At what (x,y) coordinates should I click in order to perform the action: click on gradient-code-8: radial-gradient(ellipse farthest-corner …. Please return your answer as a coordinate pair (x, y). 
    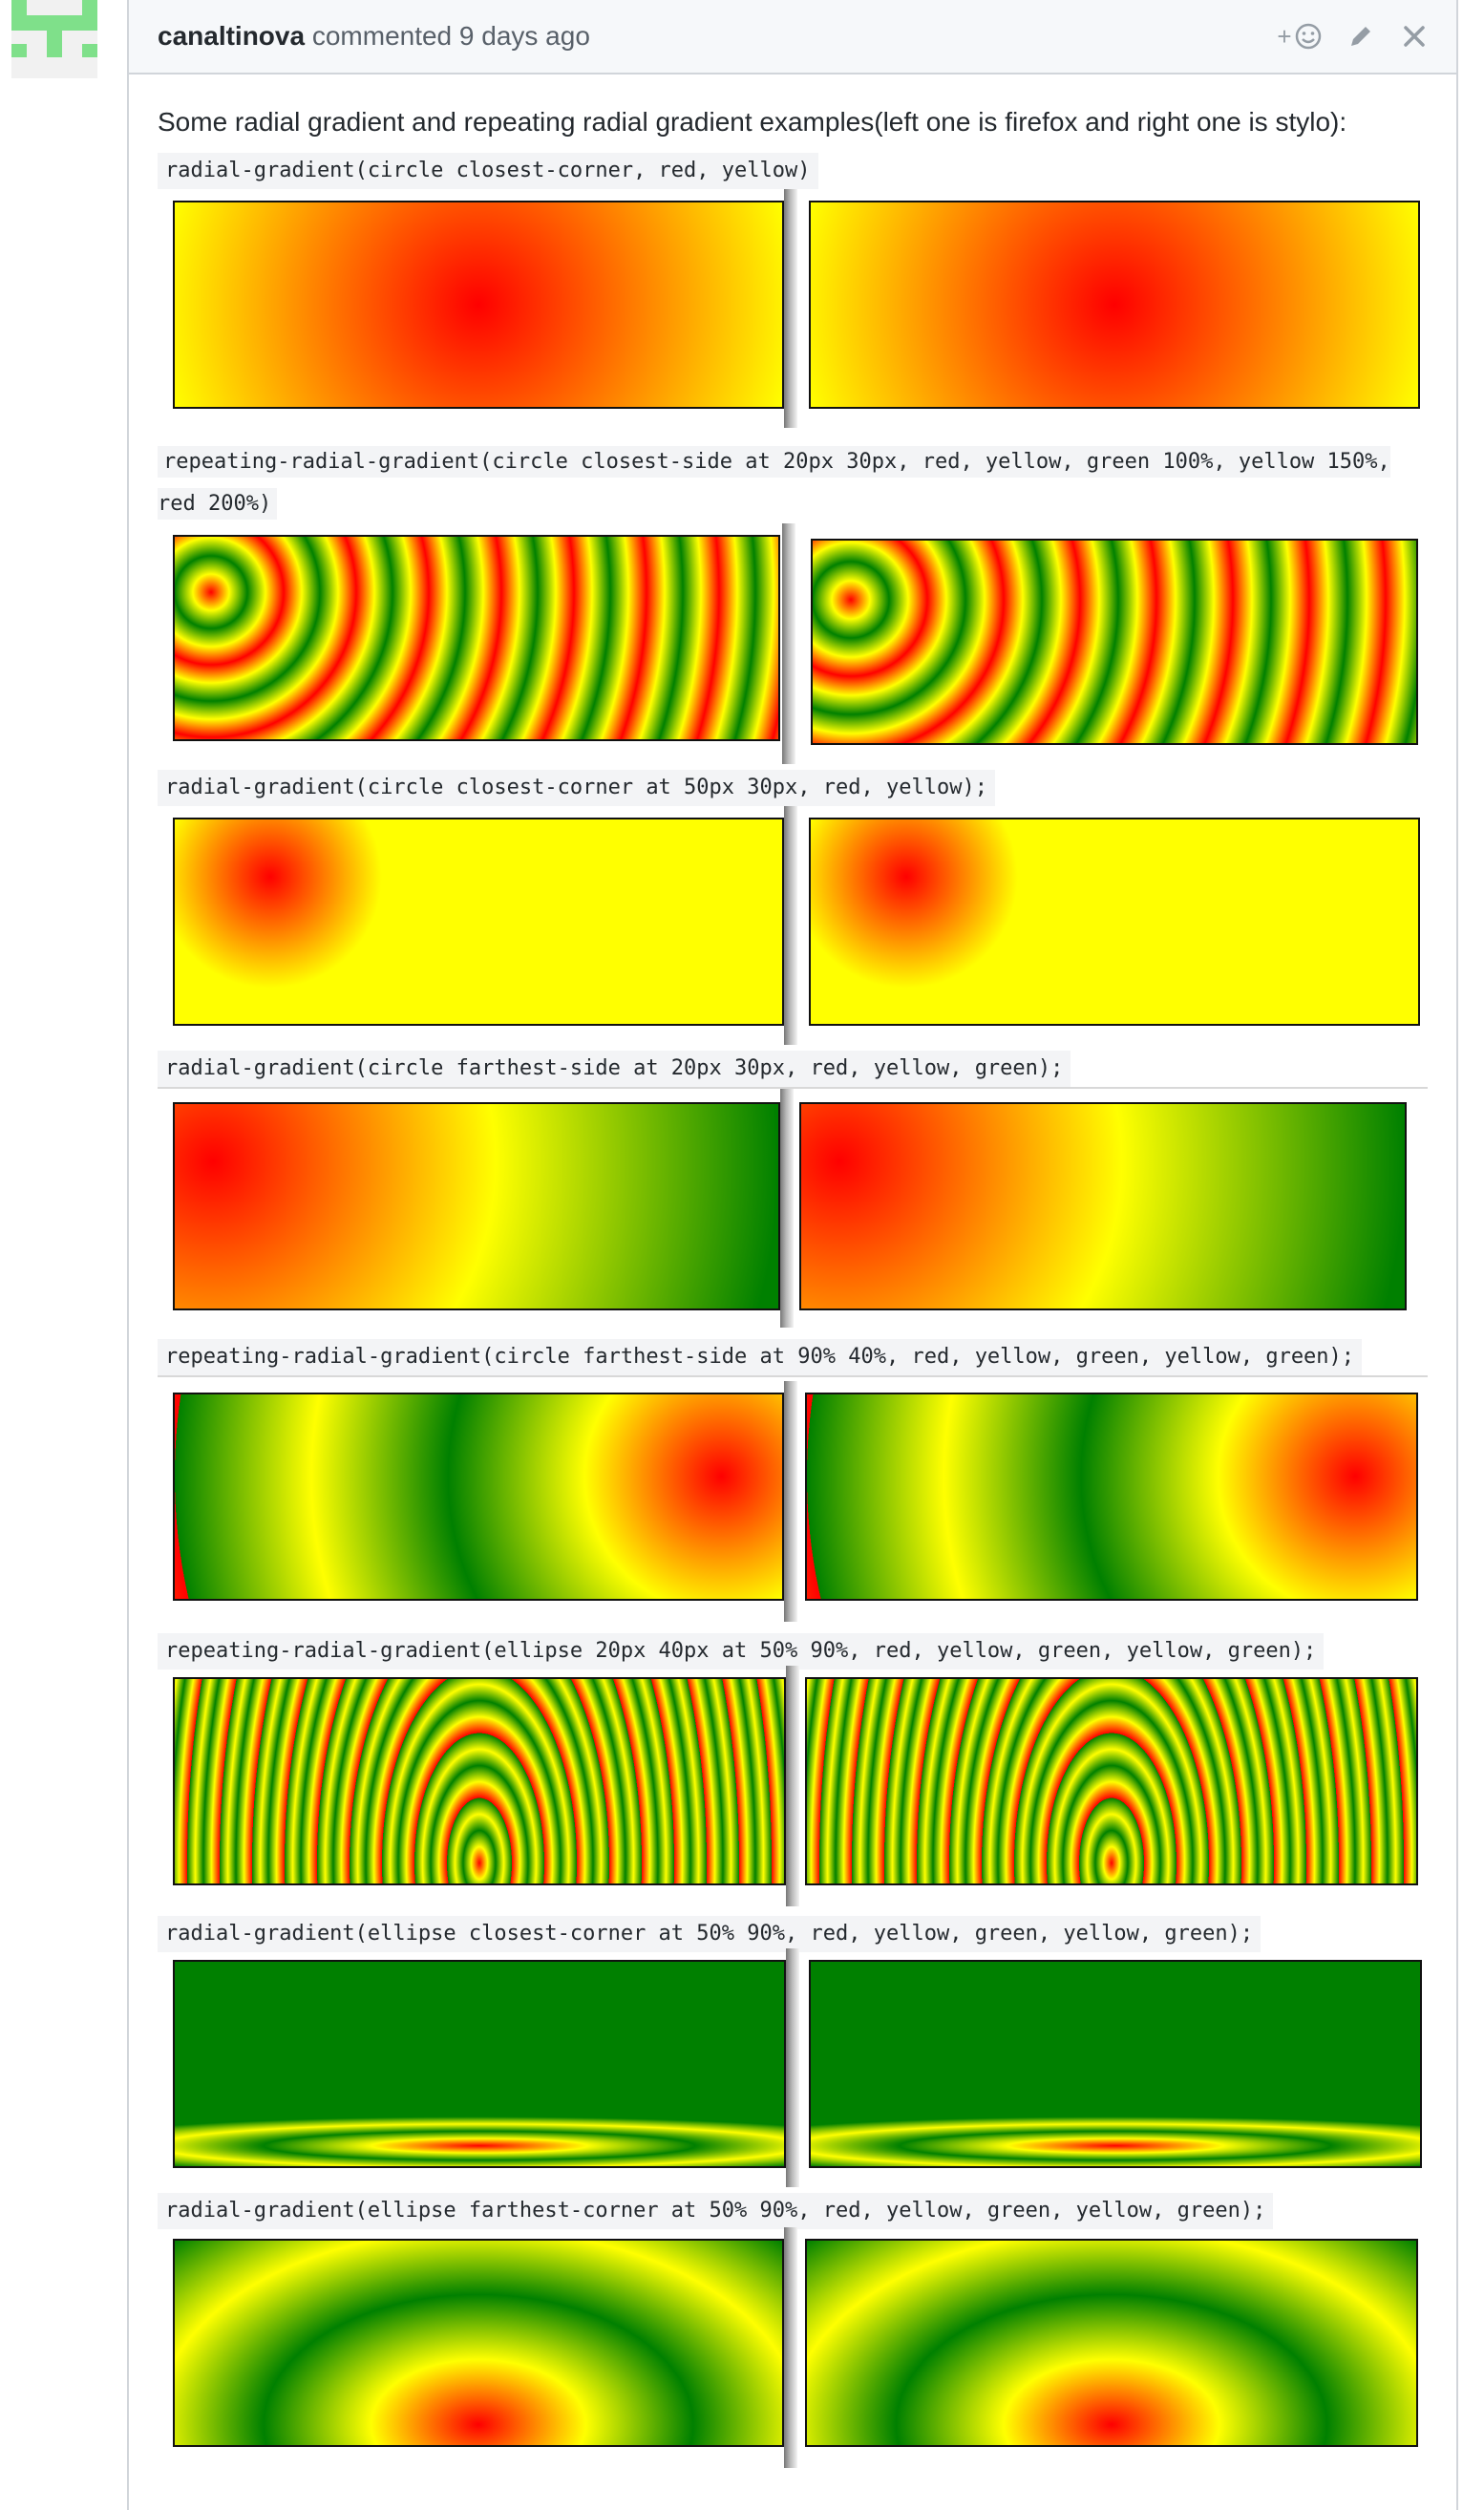
    Looking at the image, I should click on (716, 2211).